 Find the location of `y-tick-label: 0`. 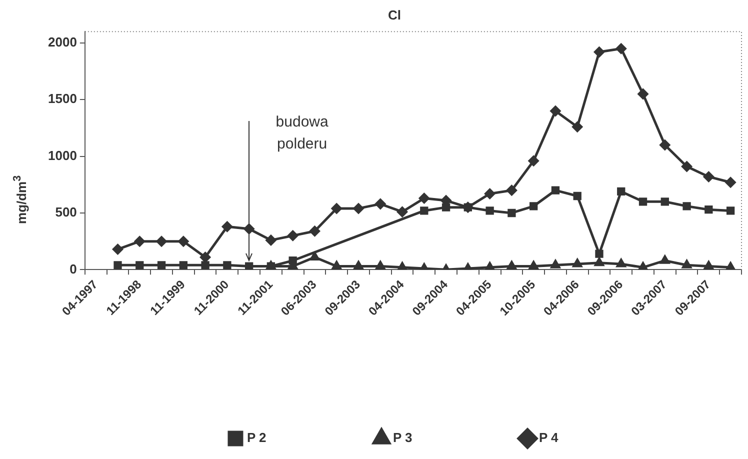

y-tick-label: 0 is located at coordinates (73, 268).